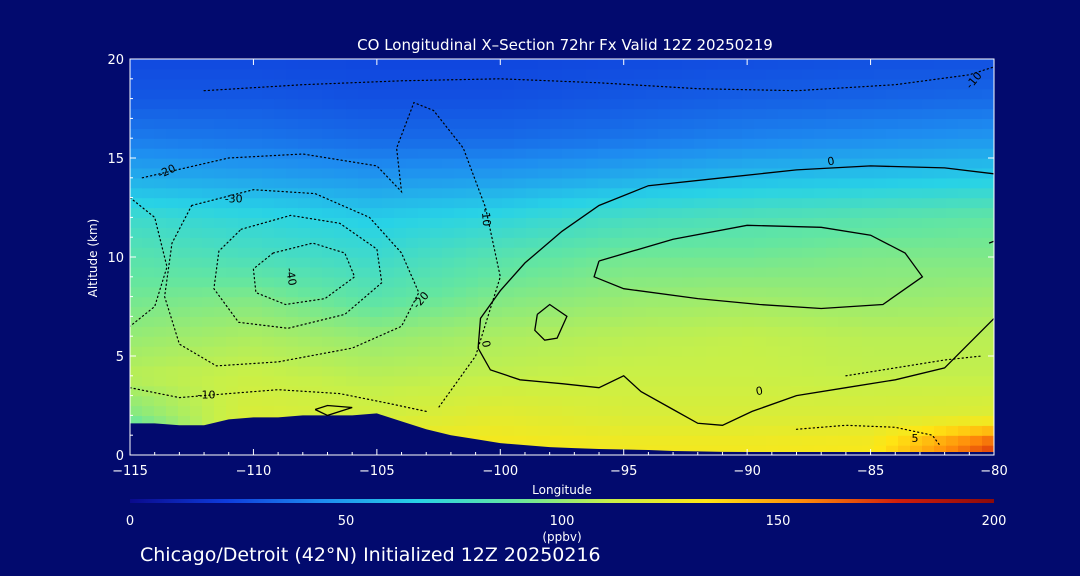  What do you see at coordinates (486, 343) in the screenshot?
I see `contour-label: 0` at bounding box center [486, 343].